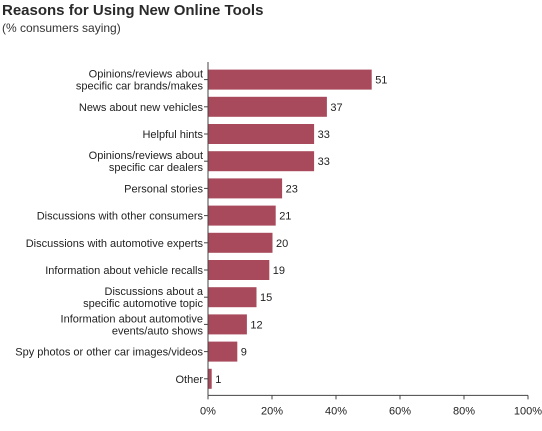 This screenshot has height=431, width=542. Describe the element at coordinates (256, 325) in the screenshot. I see `bar-value-label: 12` at that location.